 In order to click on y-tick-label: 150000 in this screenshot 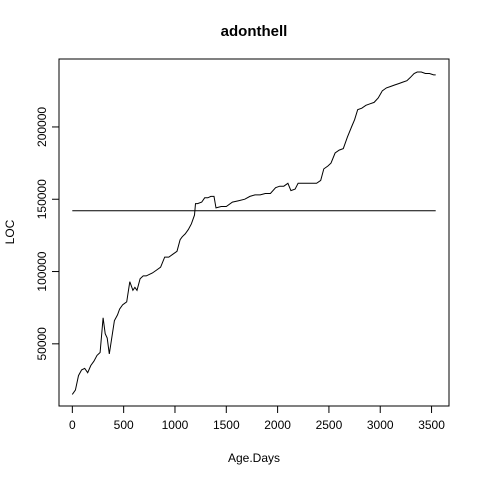, I will do `click(42, 199)`.